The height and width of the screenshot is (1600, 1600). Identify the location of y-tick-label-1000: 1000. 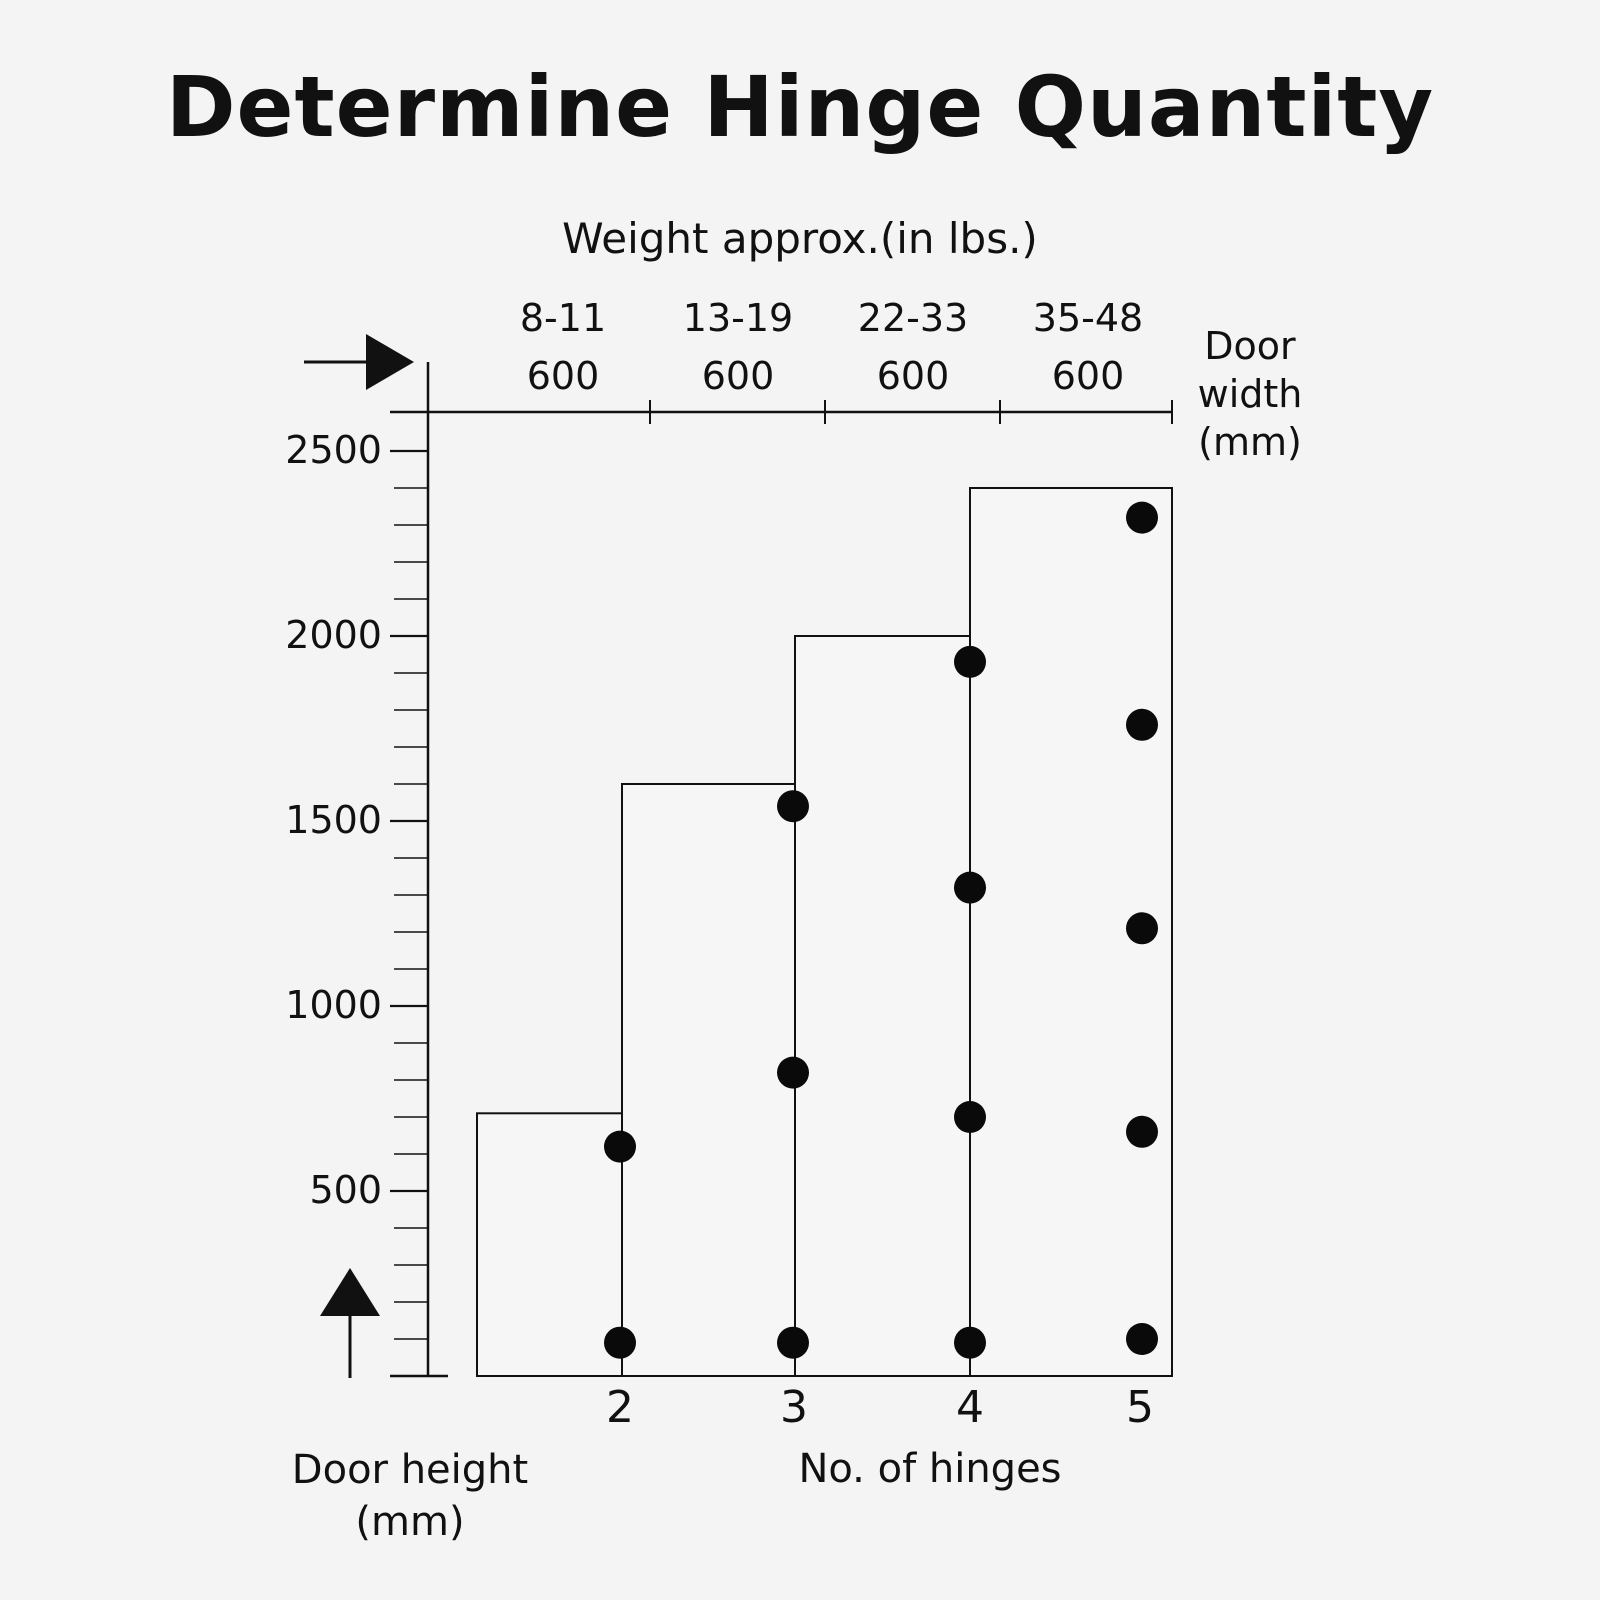
(333, 1005).